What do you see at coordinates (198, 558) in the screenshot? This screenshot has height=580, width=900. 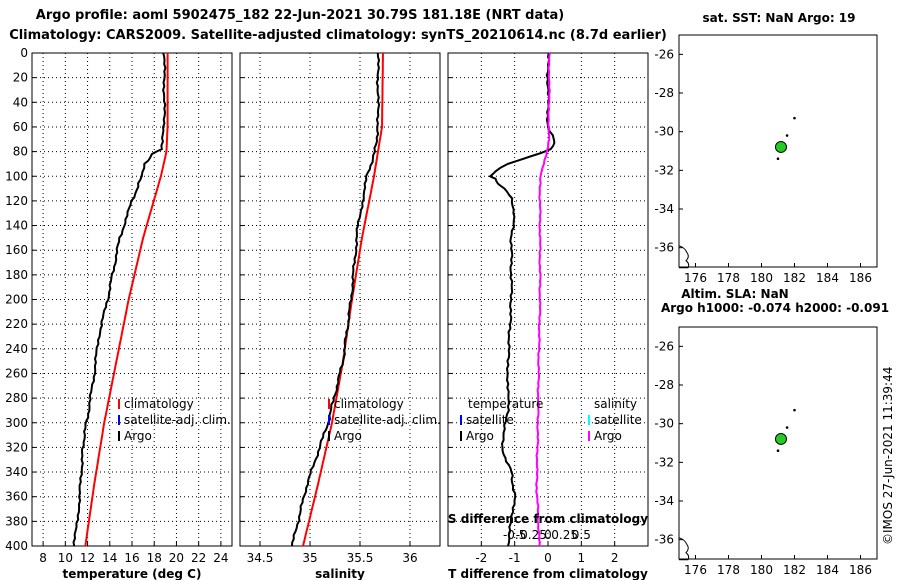 I see `temperature-xtick-label: 22` at bounding box center [198, 558].